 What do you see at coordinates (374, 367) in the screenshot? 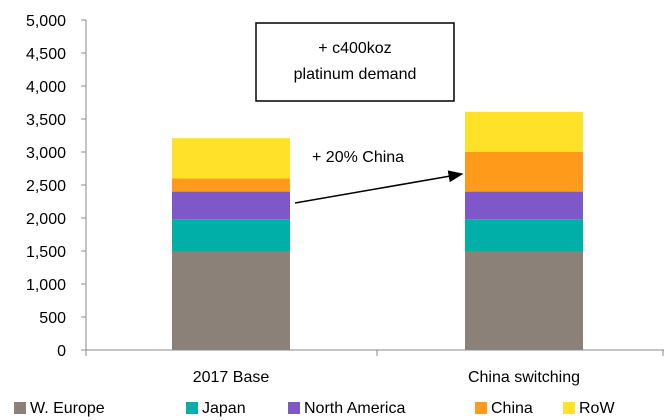
I see `x-axis: 2017 Base China switching` at bounding box center [374, 367].